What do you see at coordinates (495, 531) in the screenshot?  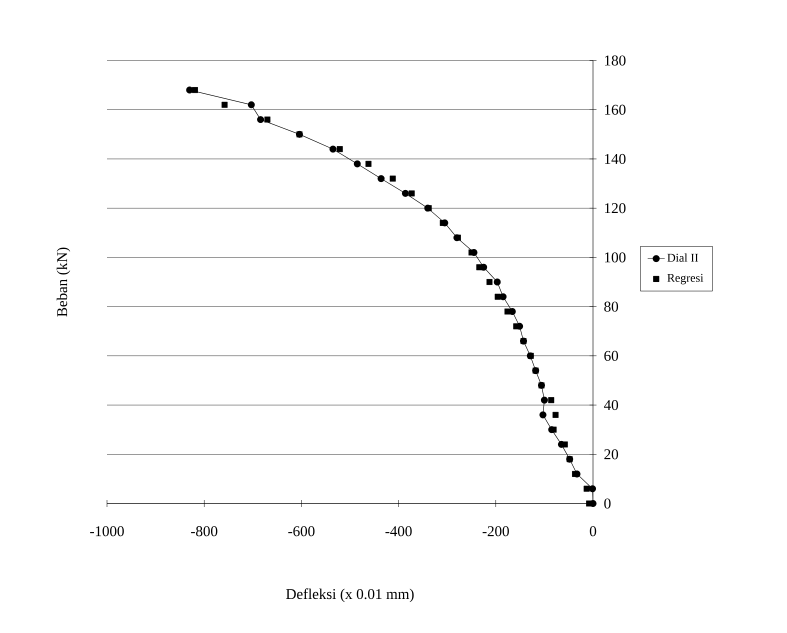 I see `x-tick-label: -200` at bounding box center [495, 531].